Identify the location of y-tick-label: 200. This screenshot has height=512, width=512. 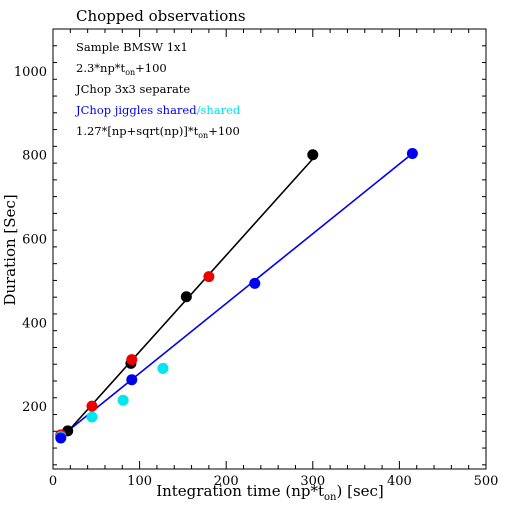
(34, 407).